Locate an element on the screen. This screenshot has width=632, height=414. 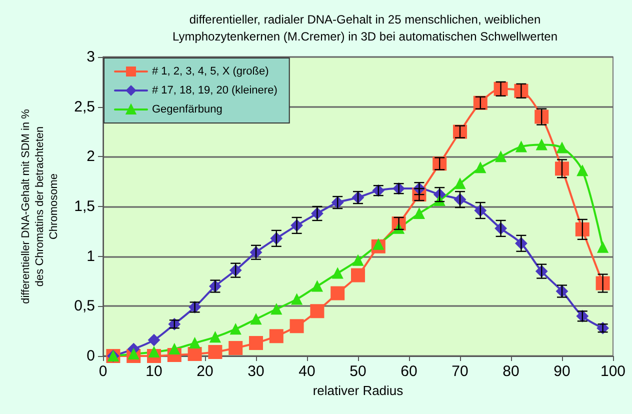
x-tick-label: 70 is located at coordinates (460, 371).